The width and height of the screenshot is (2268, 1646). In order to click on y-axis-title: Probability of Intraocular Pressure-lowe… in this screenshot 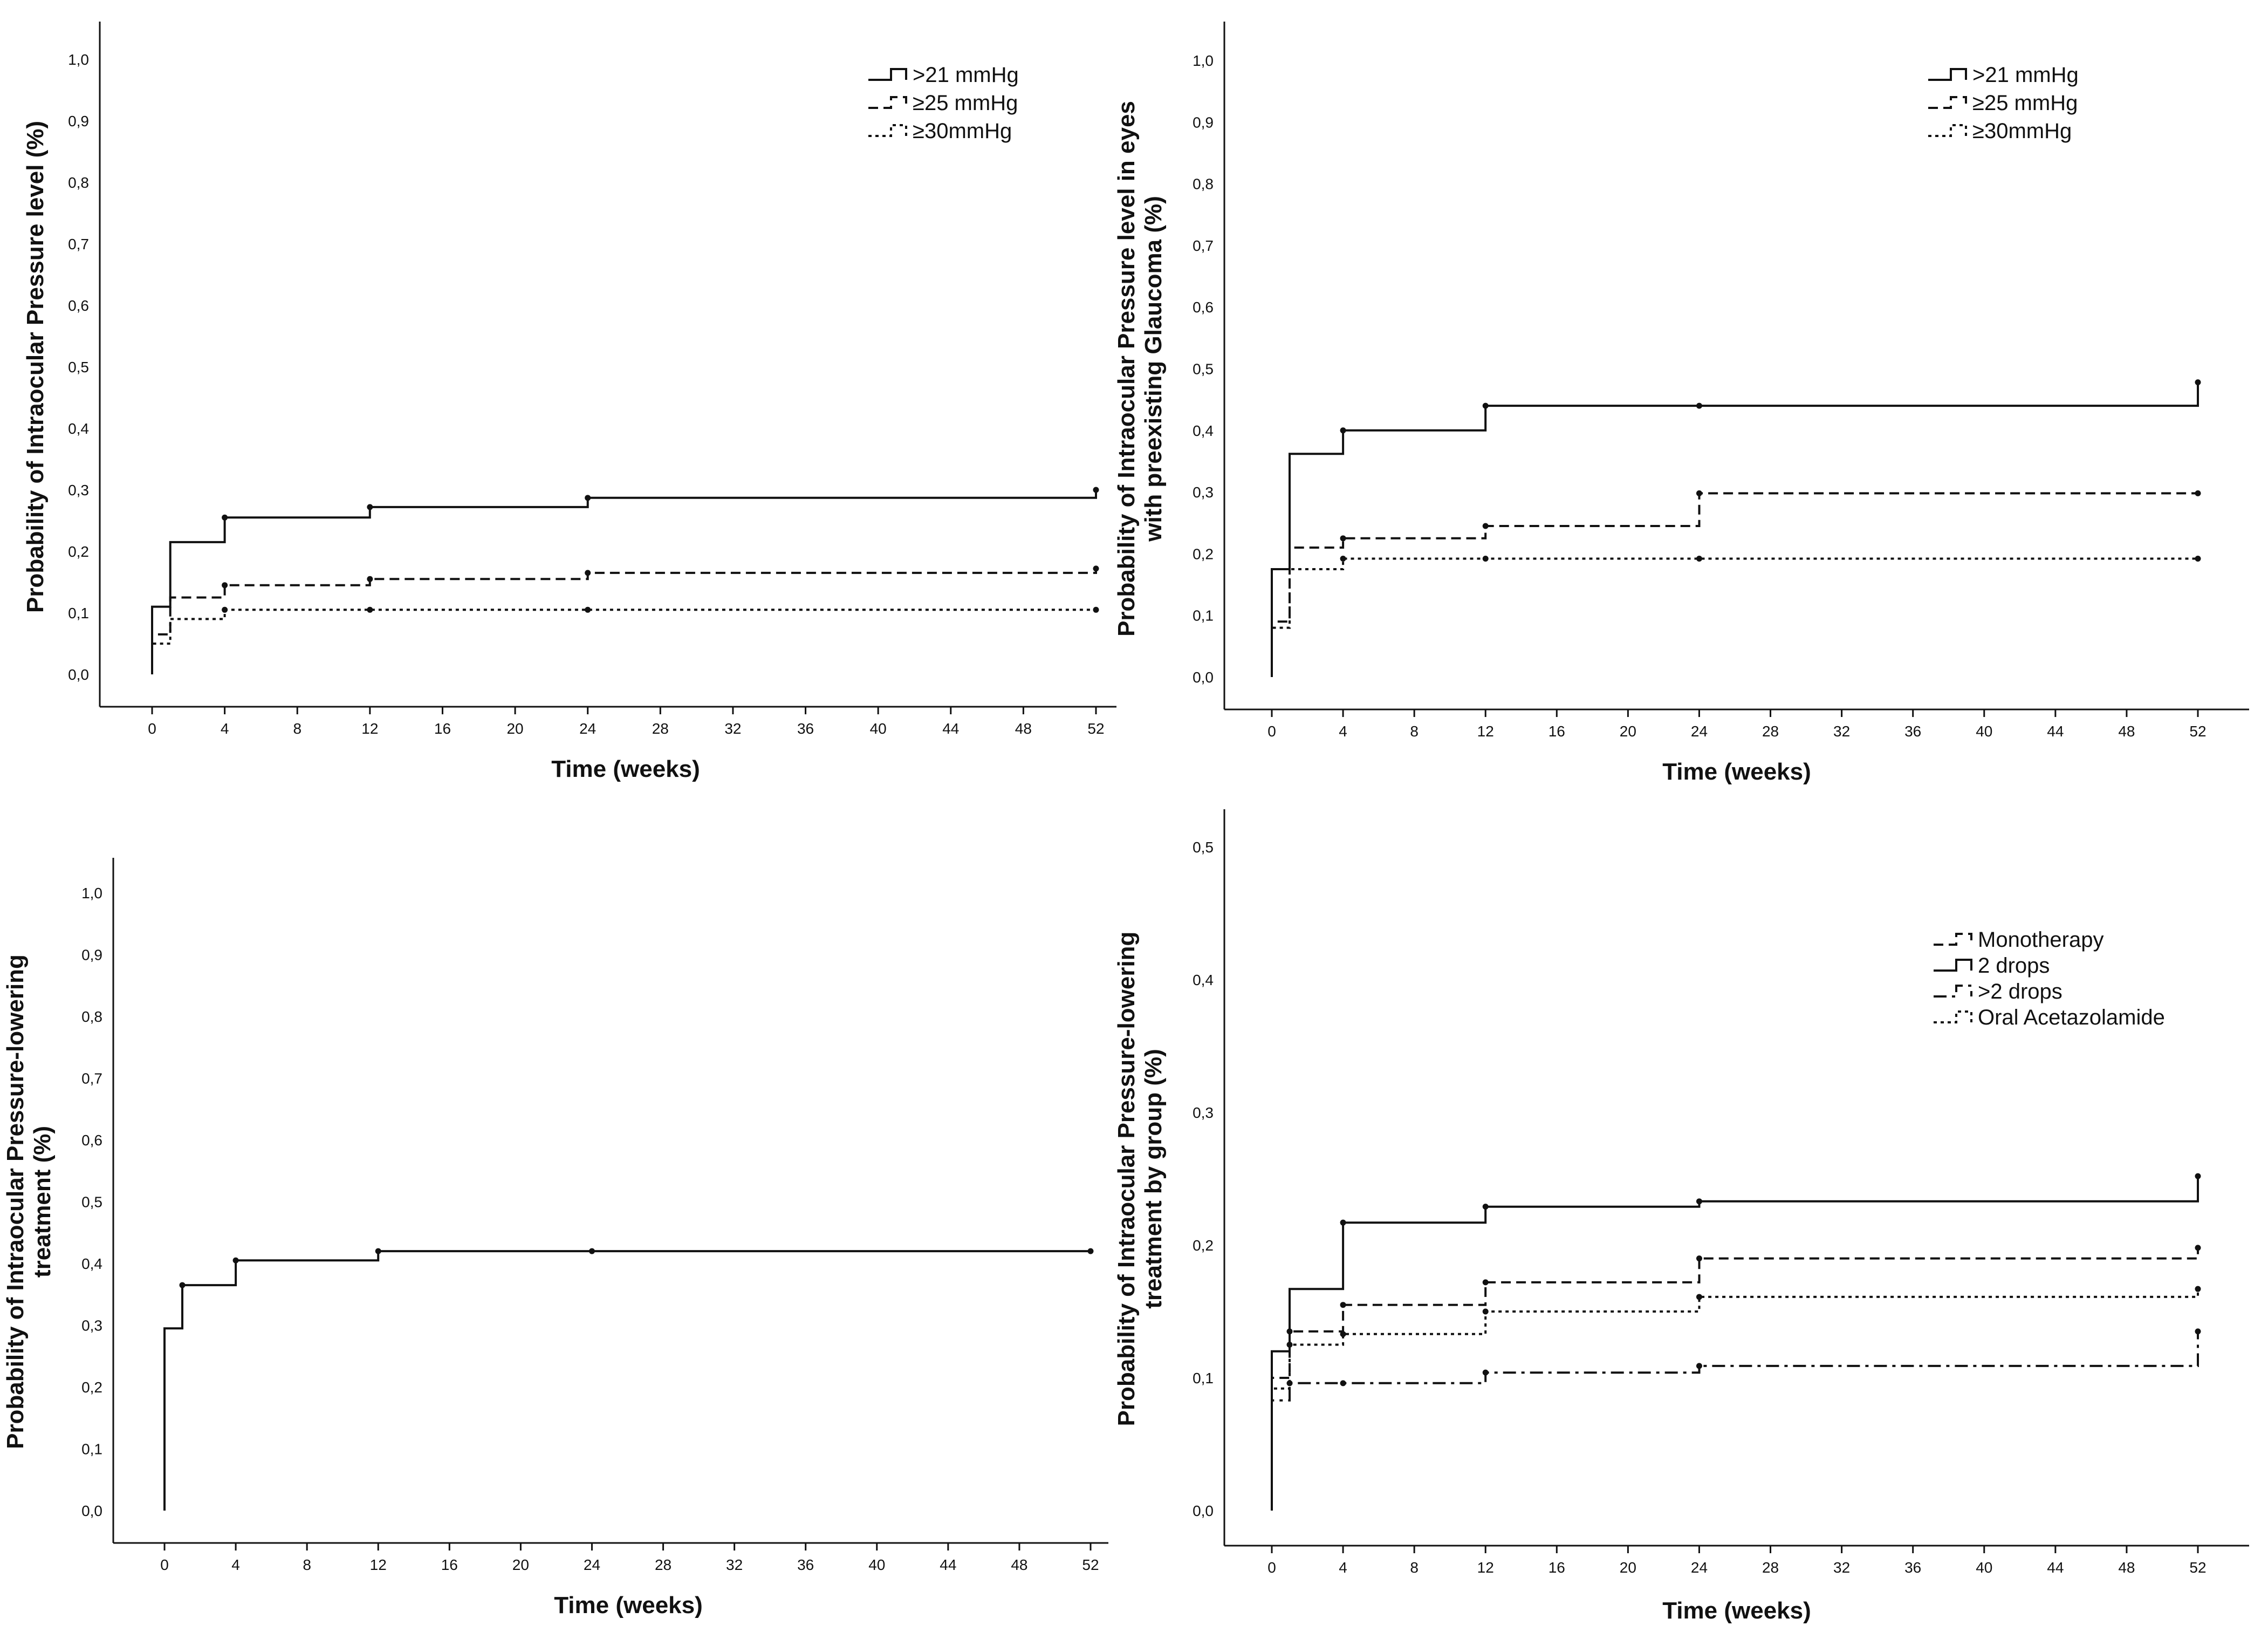, I will do `click(29, 1201)`.